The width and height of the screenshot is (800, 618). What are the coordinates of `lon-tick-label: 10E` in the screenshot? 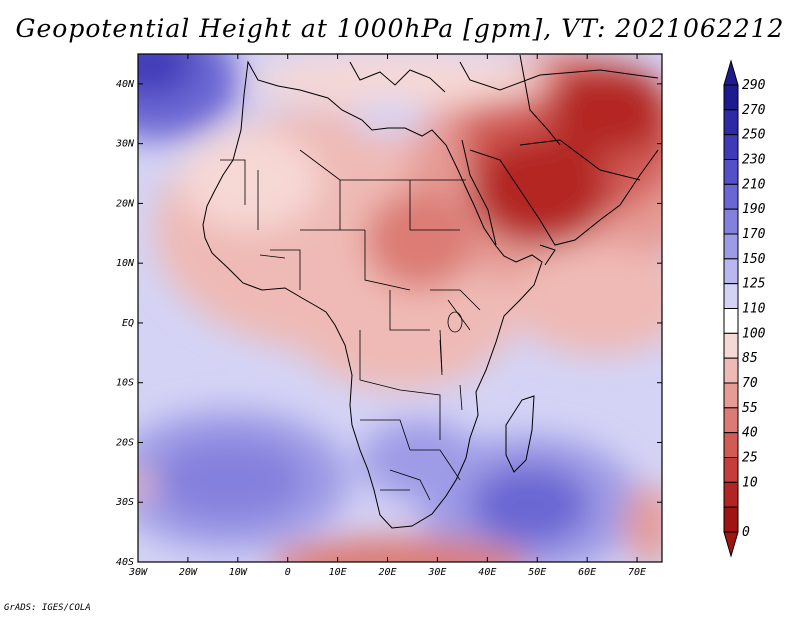 It's located at (338, 572).